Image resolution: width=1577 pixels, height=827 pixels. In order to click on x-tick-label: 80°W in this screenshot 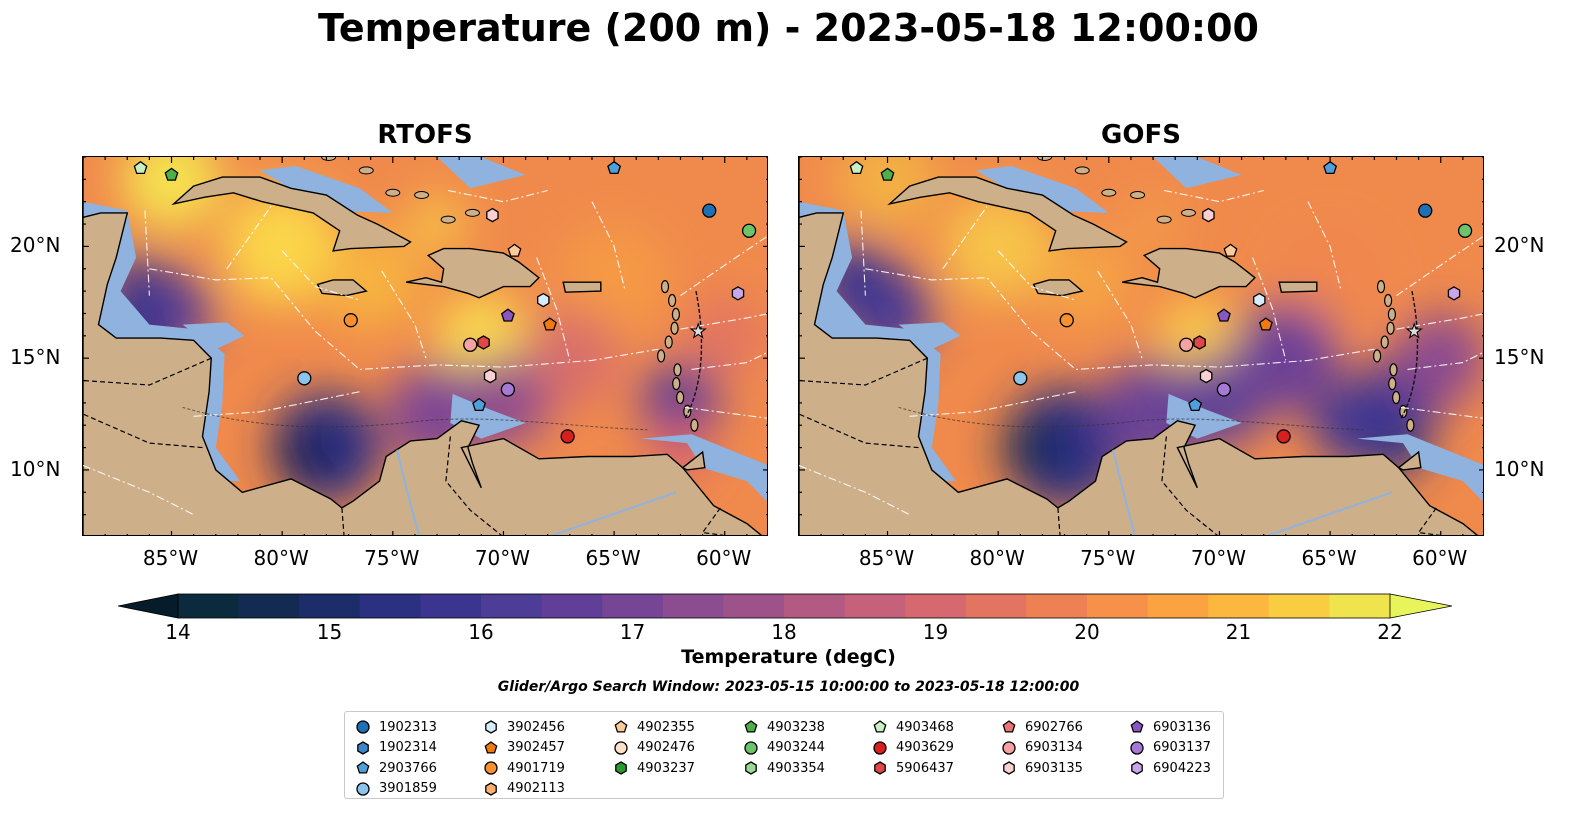, I will do `click(281, 558)`.